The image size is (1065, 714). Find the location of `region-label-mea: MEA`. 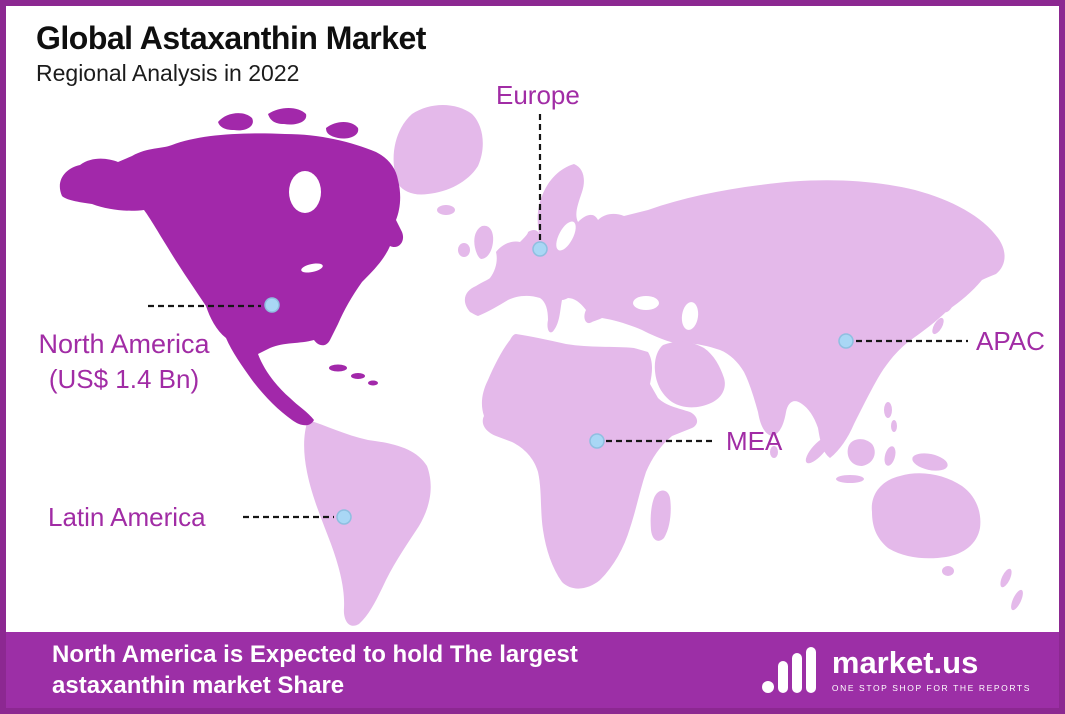

region-label-mea: MEA is located at coordinates (754, 441).